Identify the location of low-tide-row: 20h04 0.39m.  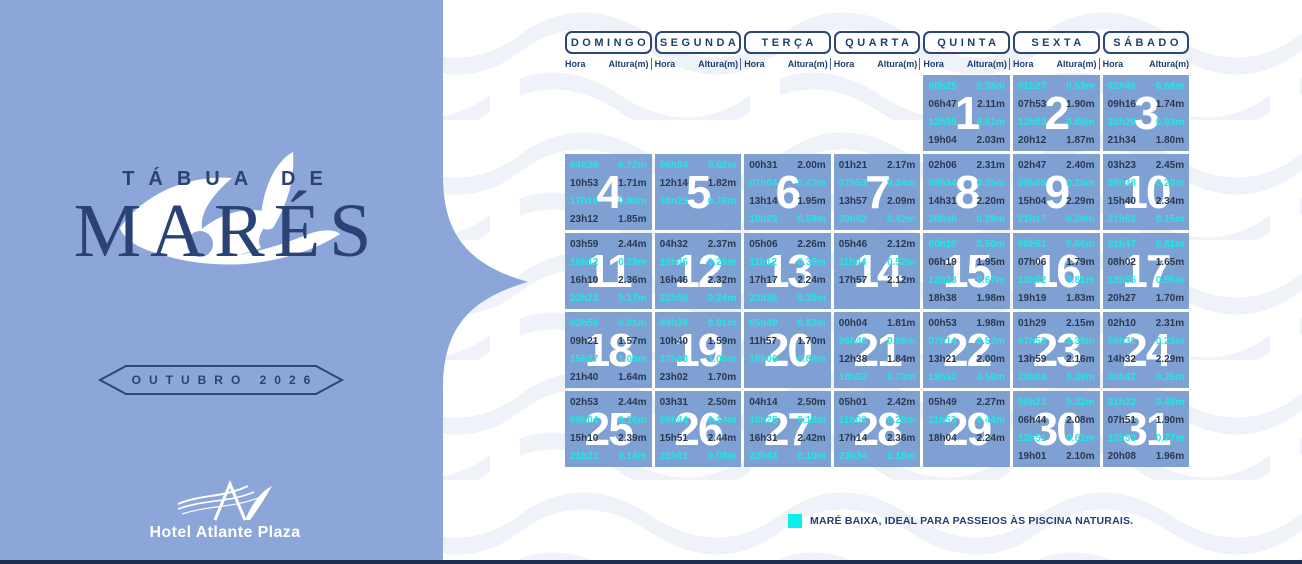
(1056, 377).